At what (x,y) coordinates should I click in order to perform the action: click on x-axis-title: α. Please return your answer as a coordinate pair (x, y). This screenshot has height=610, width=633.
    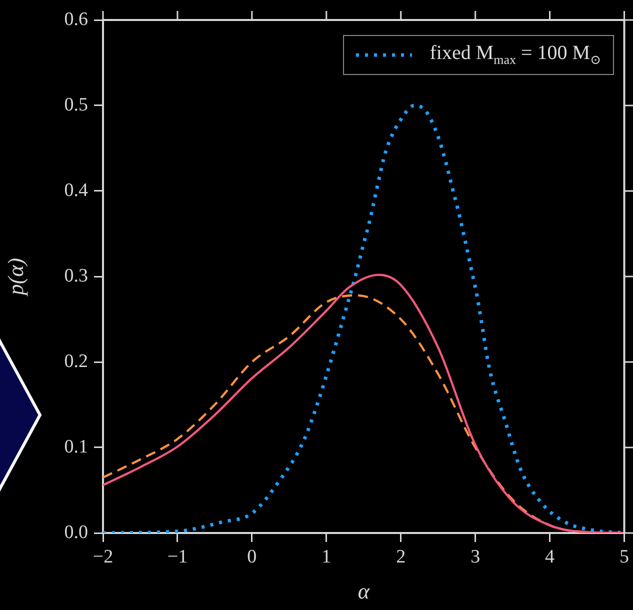
    Looking at the image, I should click on (364, 591).